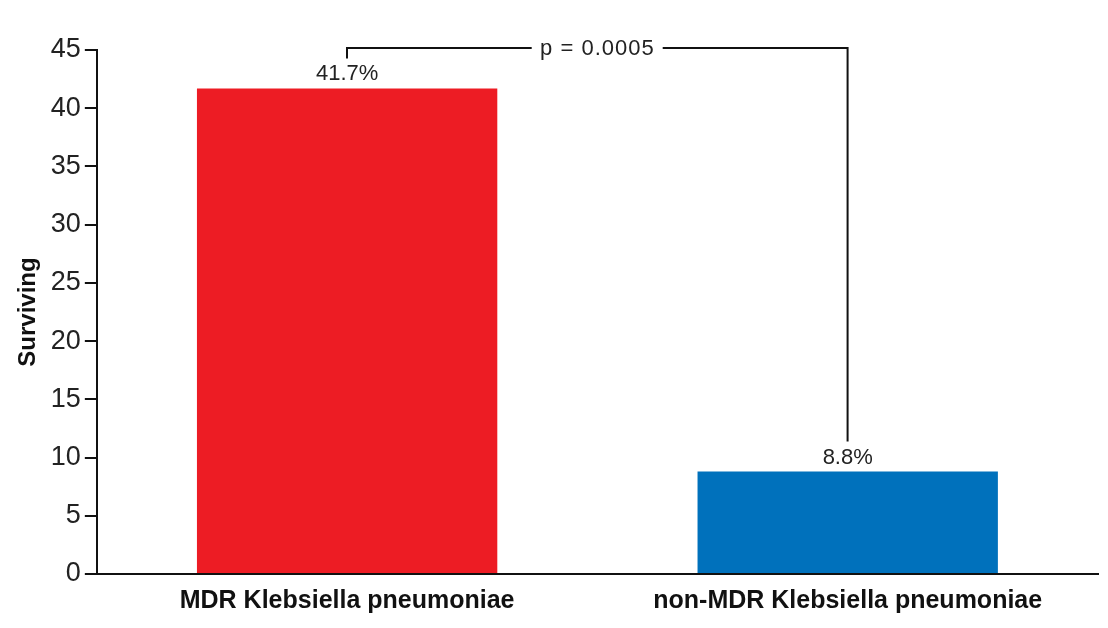 The height and width of the screenshot is (628, 1108). Describe the element at coordinates (65, 48) in the screenshot. I see `y-tick-label: 45` at that location.